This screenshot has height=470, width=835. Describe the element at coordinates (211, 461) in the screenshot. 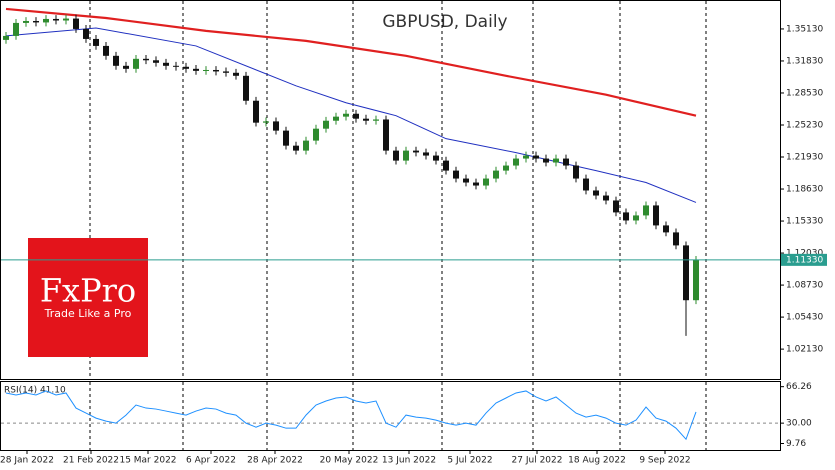

I see `x-tick-label: 6 Apr 2022` at that location.